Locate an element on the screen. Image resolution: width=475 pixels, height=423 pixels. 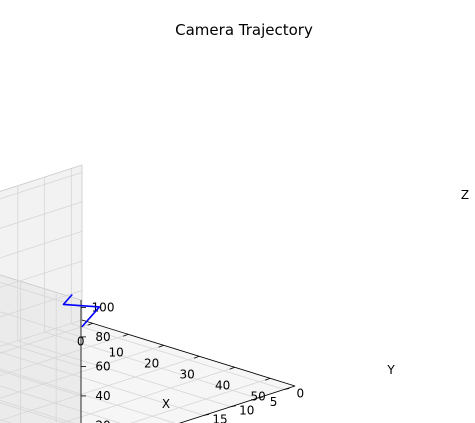
chart-title: Camera Trajectory is located at coordinates (244, 30).